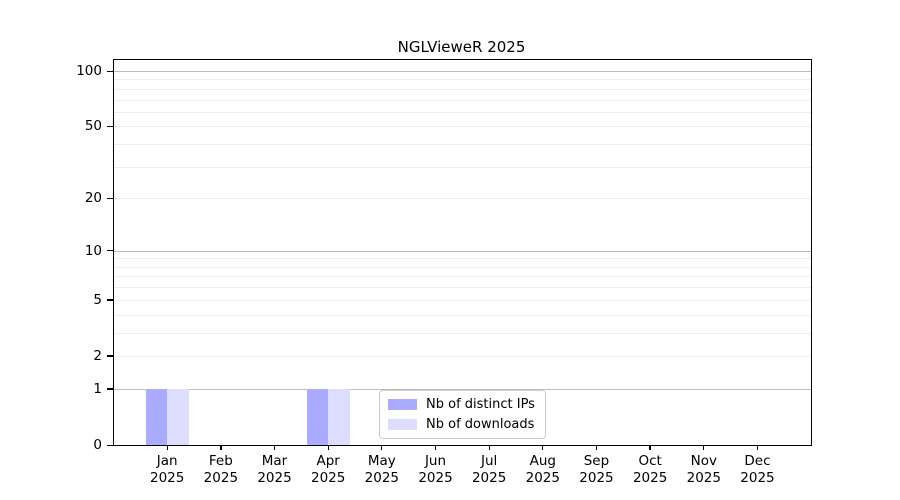 The image size is (900, 500). What do you see at coordinates (757, 469) in the screenshot?
I see `x-tick-label: Dec 2025` at bounding box center [757, 469].